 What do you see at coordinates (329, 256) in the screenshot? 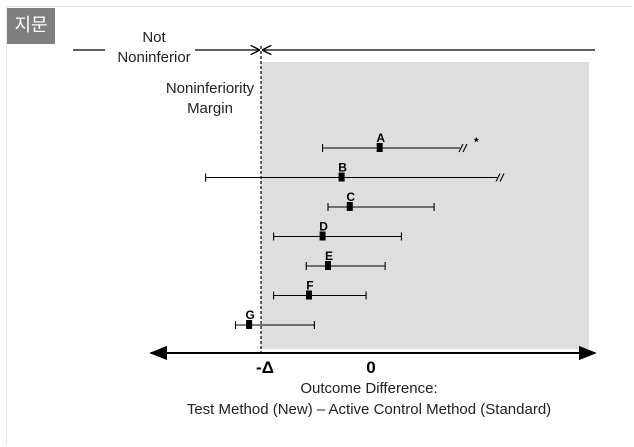
I see `interval-label: E` at bounding box center [329, 256].